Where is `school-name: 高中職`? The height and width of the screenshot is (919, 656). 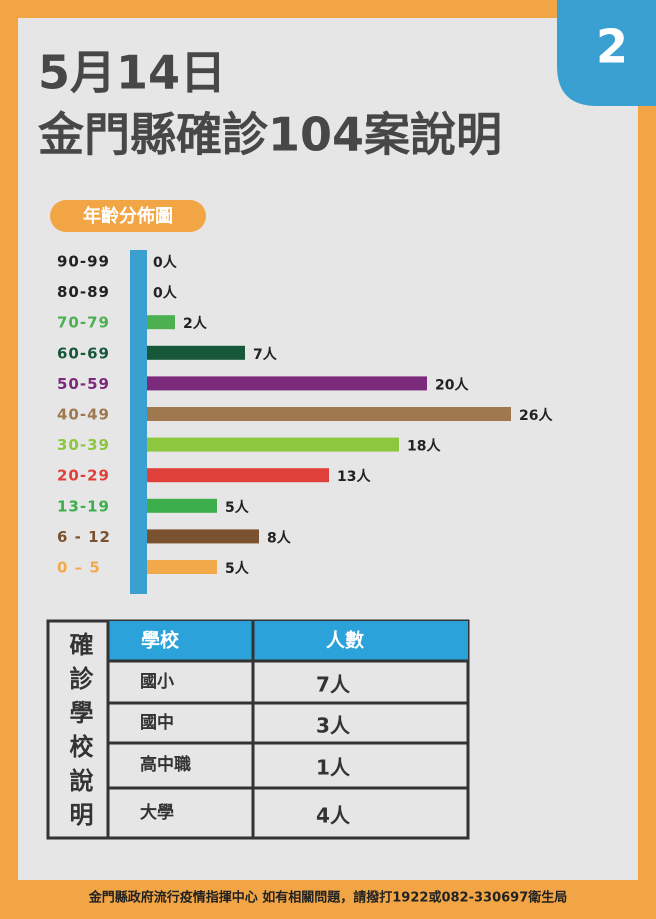
school-name: 高中職 is located at coordinates (165, 764).